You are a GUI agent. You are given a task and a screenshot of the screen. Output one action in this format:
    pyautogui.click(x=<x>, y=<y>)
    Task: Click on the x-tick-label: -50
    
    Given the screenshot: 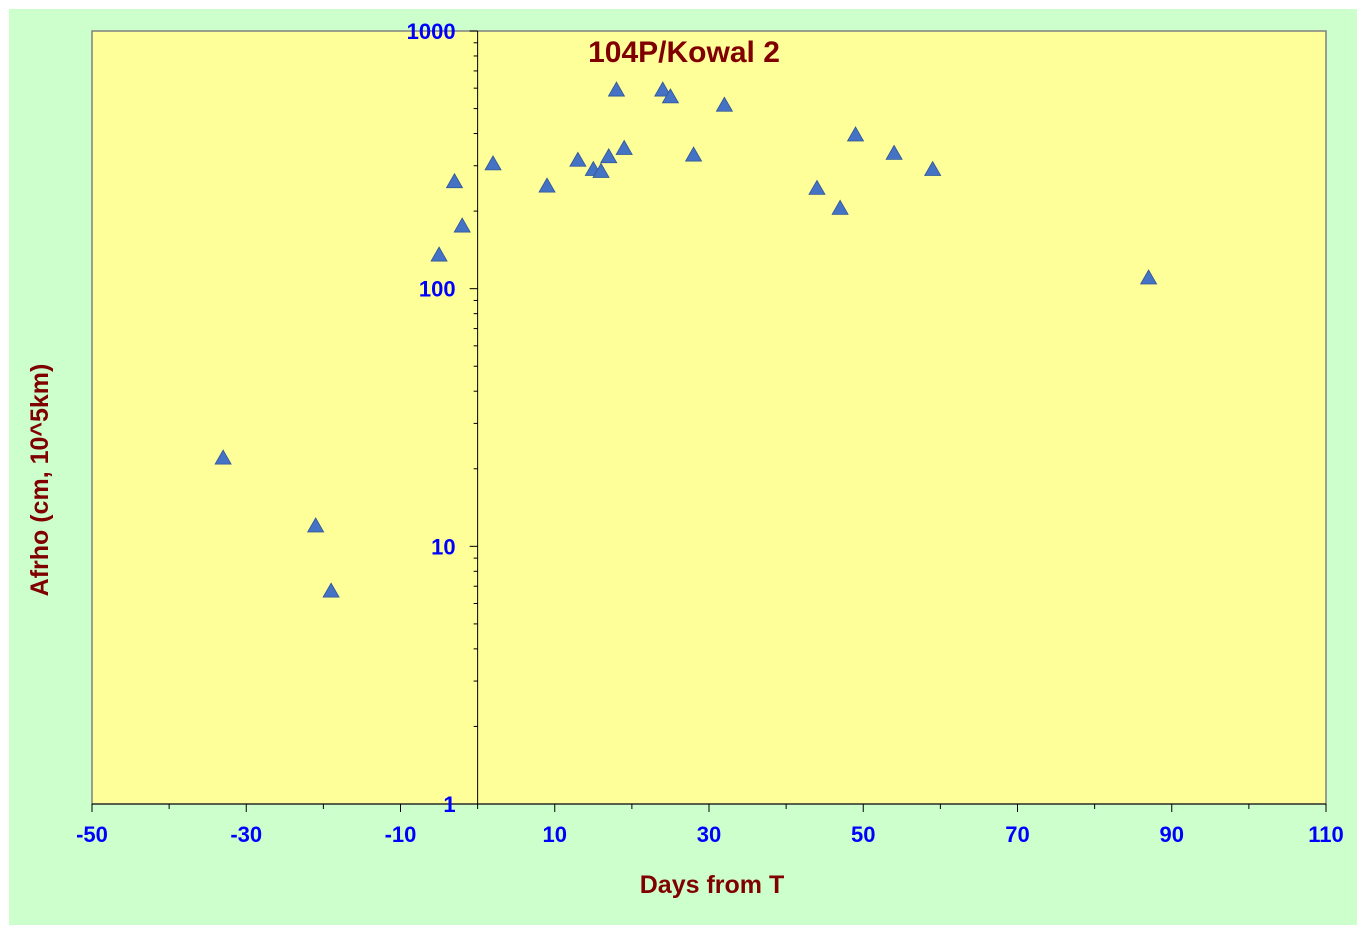 What is the action you would take?
    pyautogui.click(x=92, y=834)
    